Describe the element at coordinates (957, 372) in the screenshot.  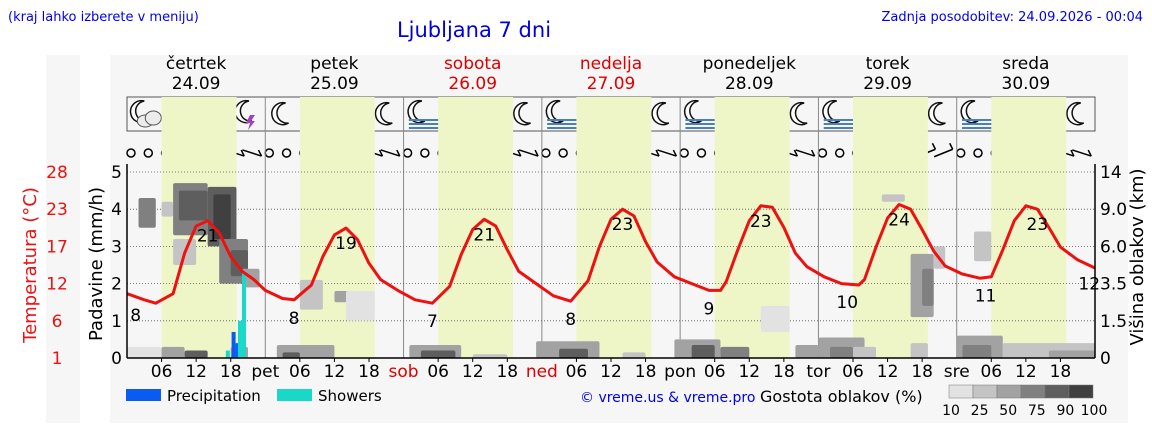
I see `weekday-abbr: sre` at that location.